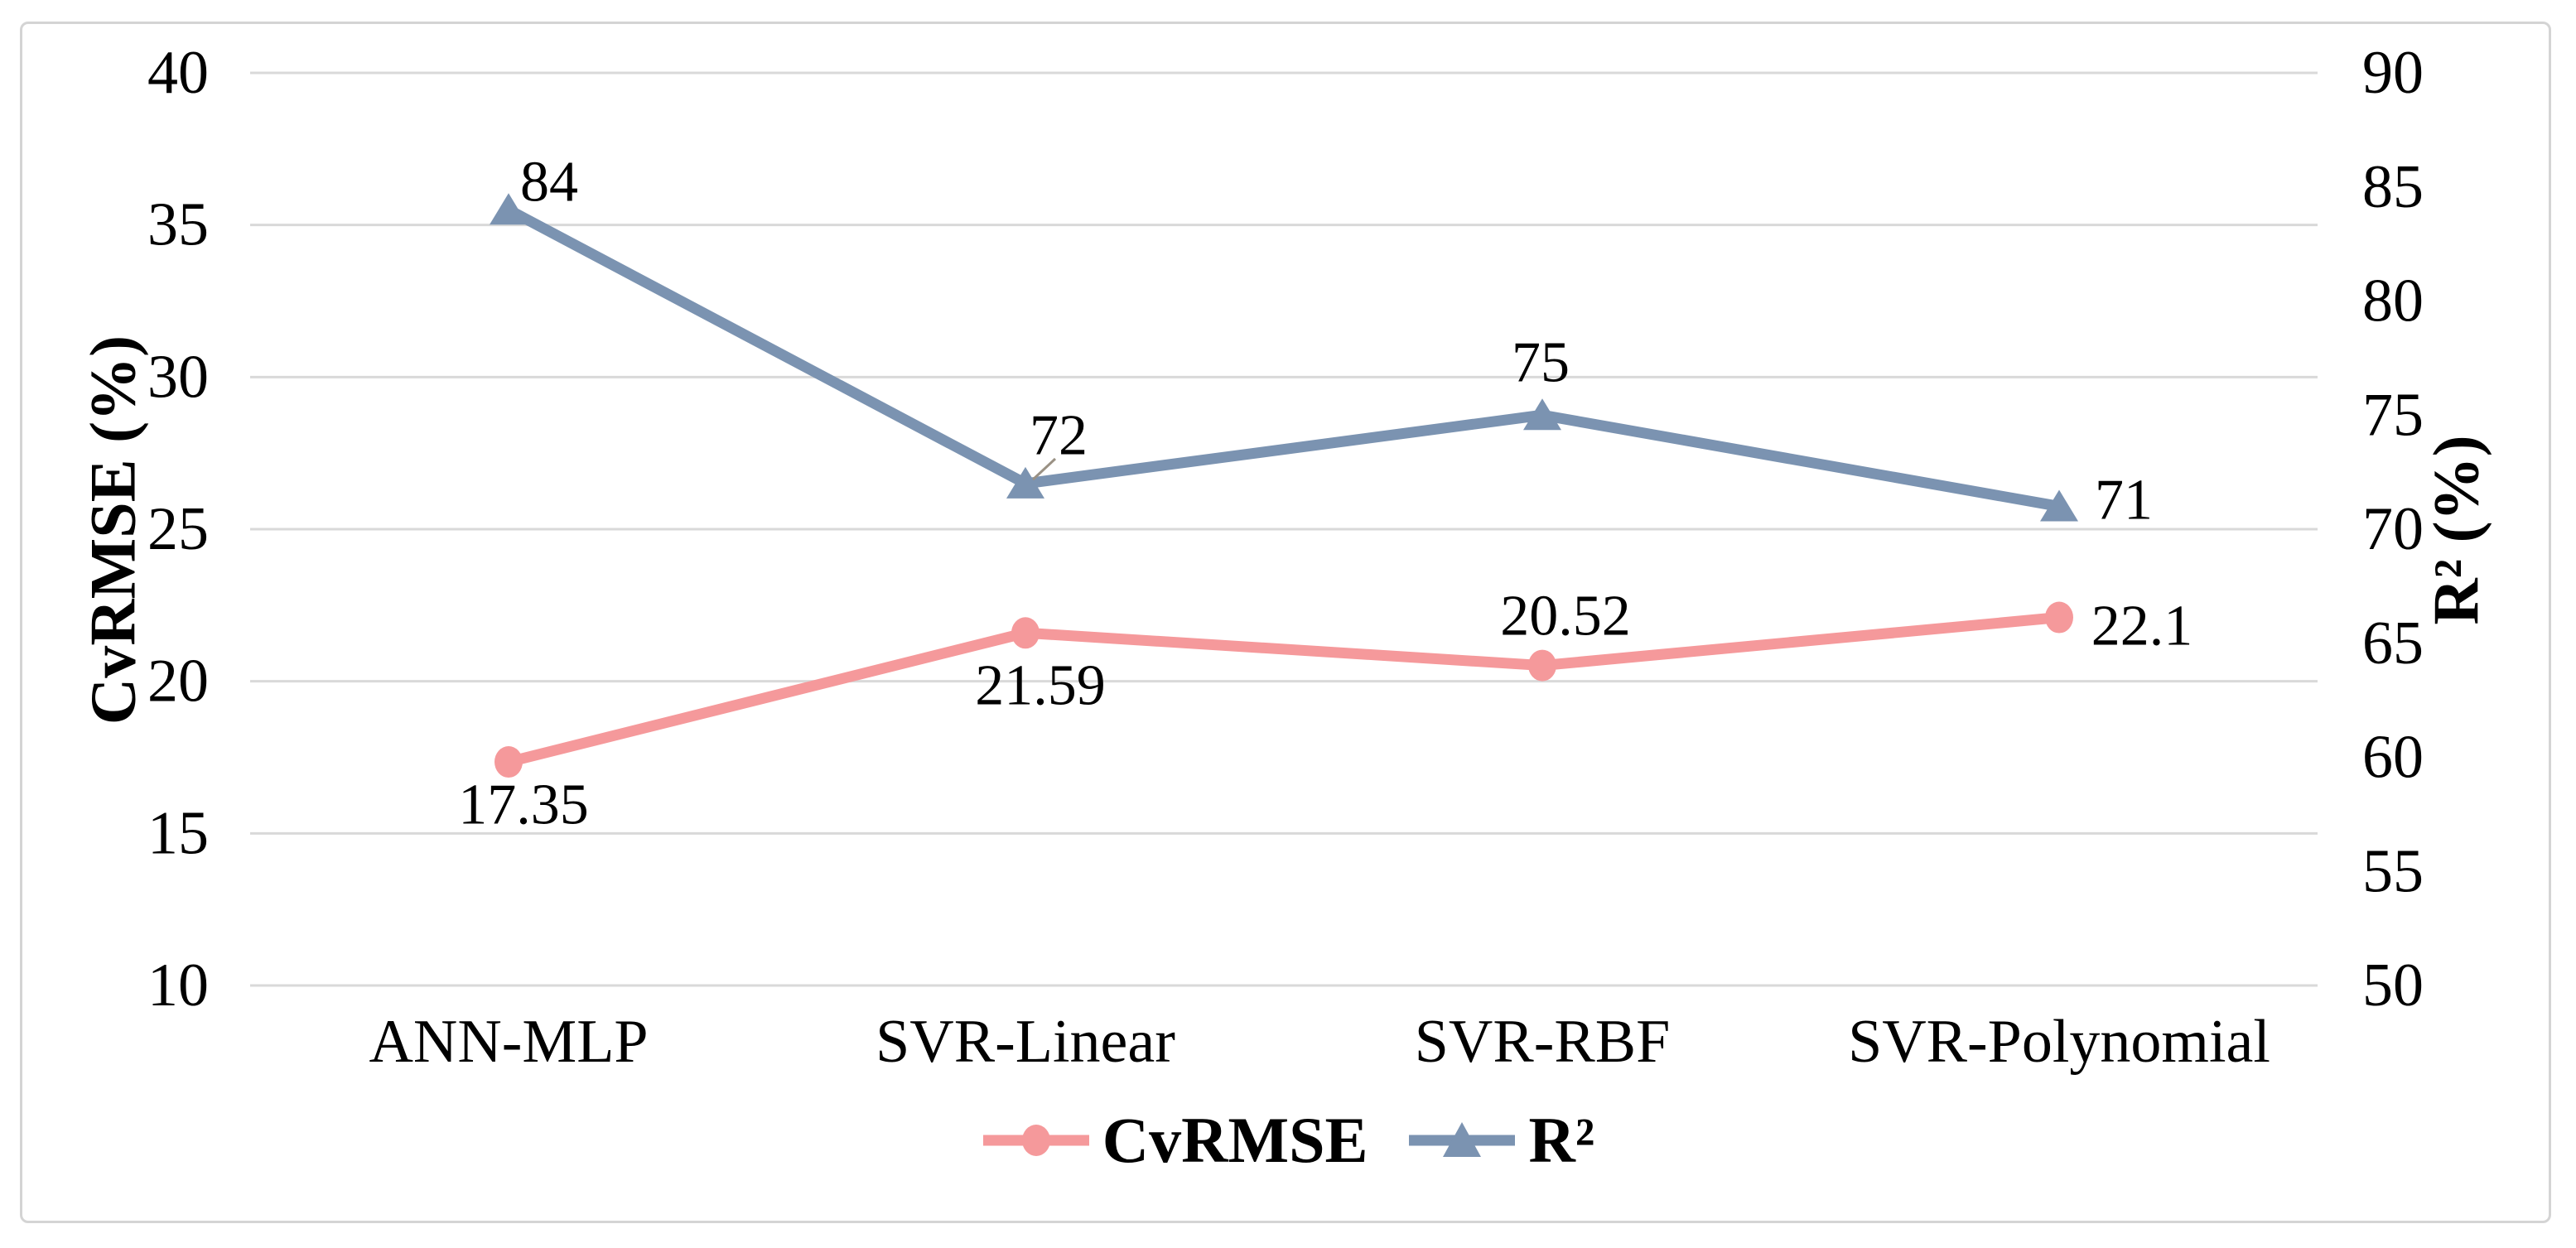 The width and height of the screenshot is (2576, 1248). I want to click on legend-label-r2: R², so click(1561, 1140).